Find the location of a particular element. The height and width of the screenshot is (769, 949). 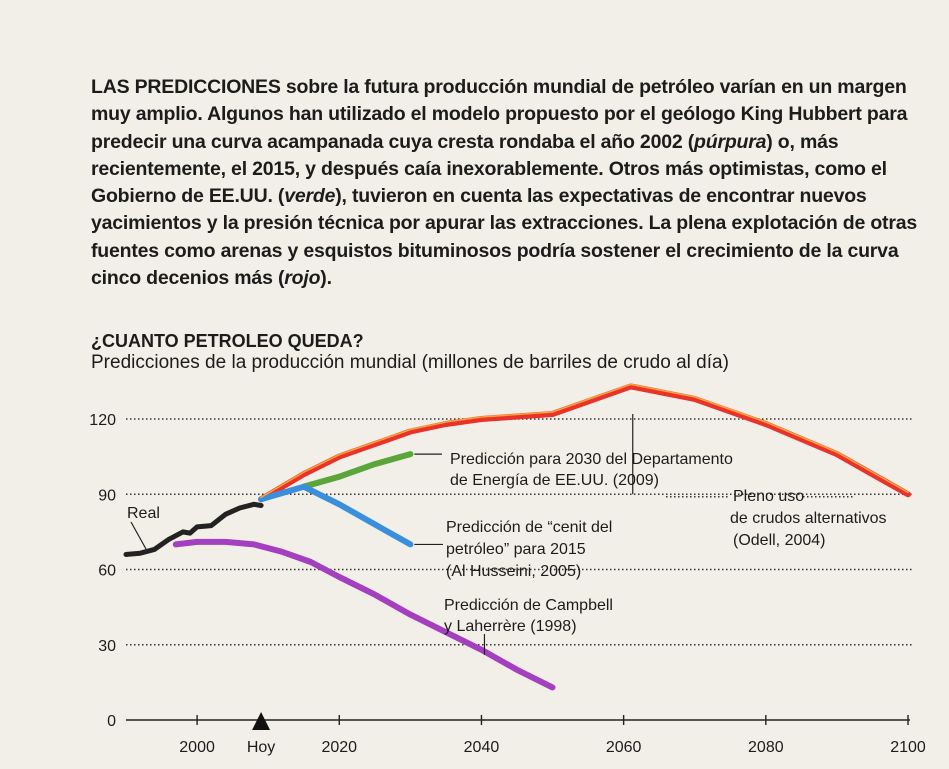

y-tick-label: 30 is located at coordinates (107, 646).